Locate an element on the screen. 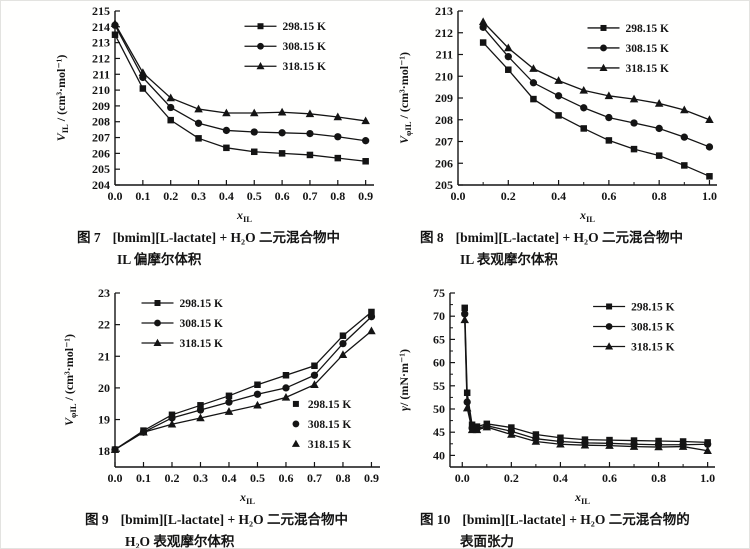 This screenshot has width=750, height=549. figure10-subtitle: 表面张力 is located at coordinates (487, 541).